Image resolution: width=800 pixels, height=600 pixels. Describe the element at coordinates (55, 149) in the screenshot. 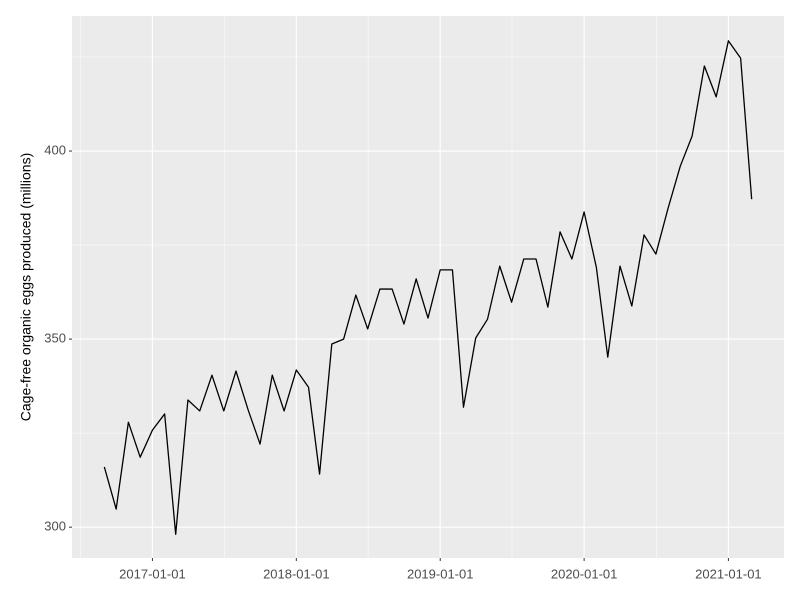

I see `y-tick-label: 400` at that location.